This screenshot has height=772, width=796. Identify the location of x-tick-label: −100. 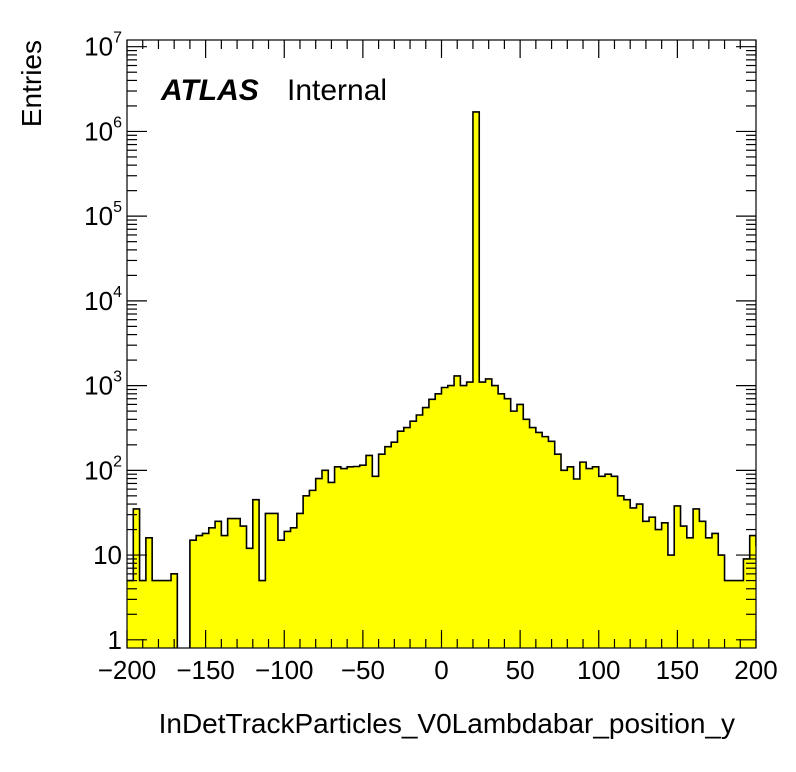
(284, 670).